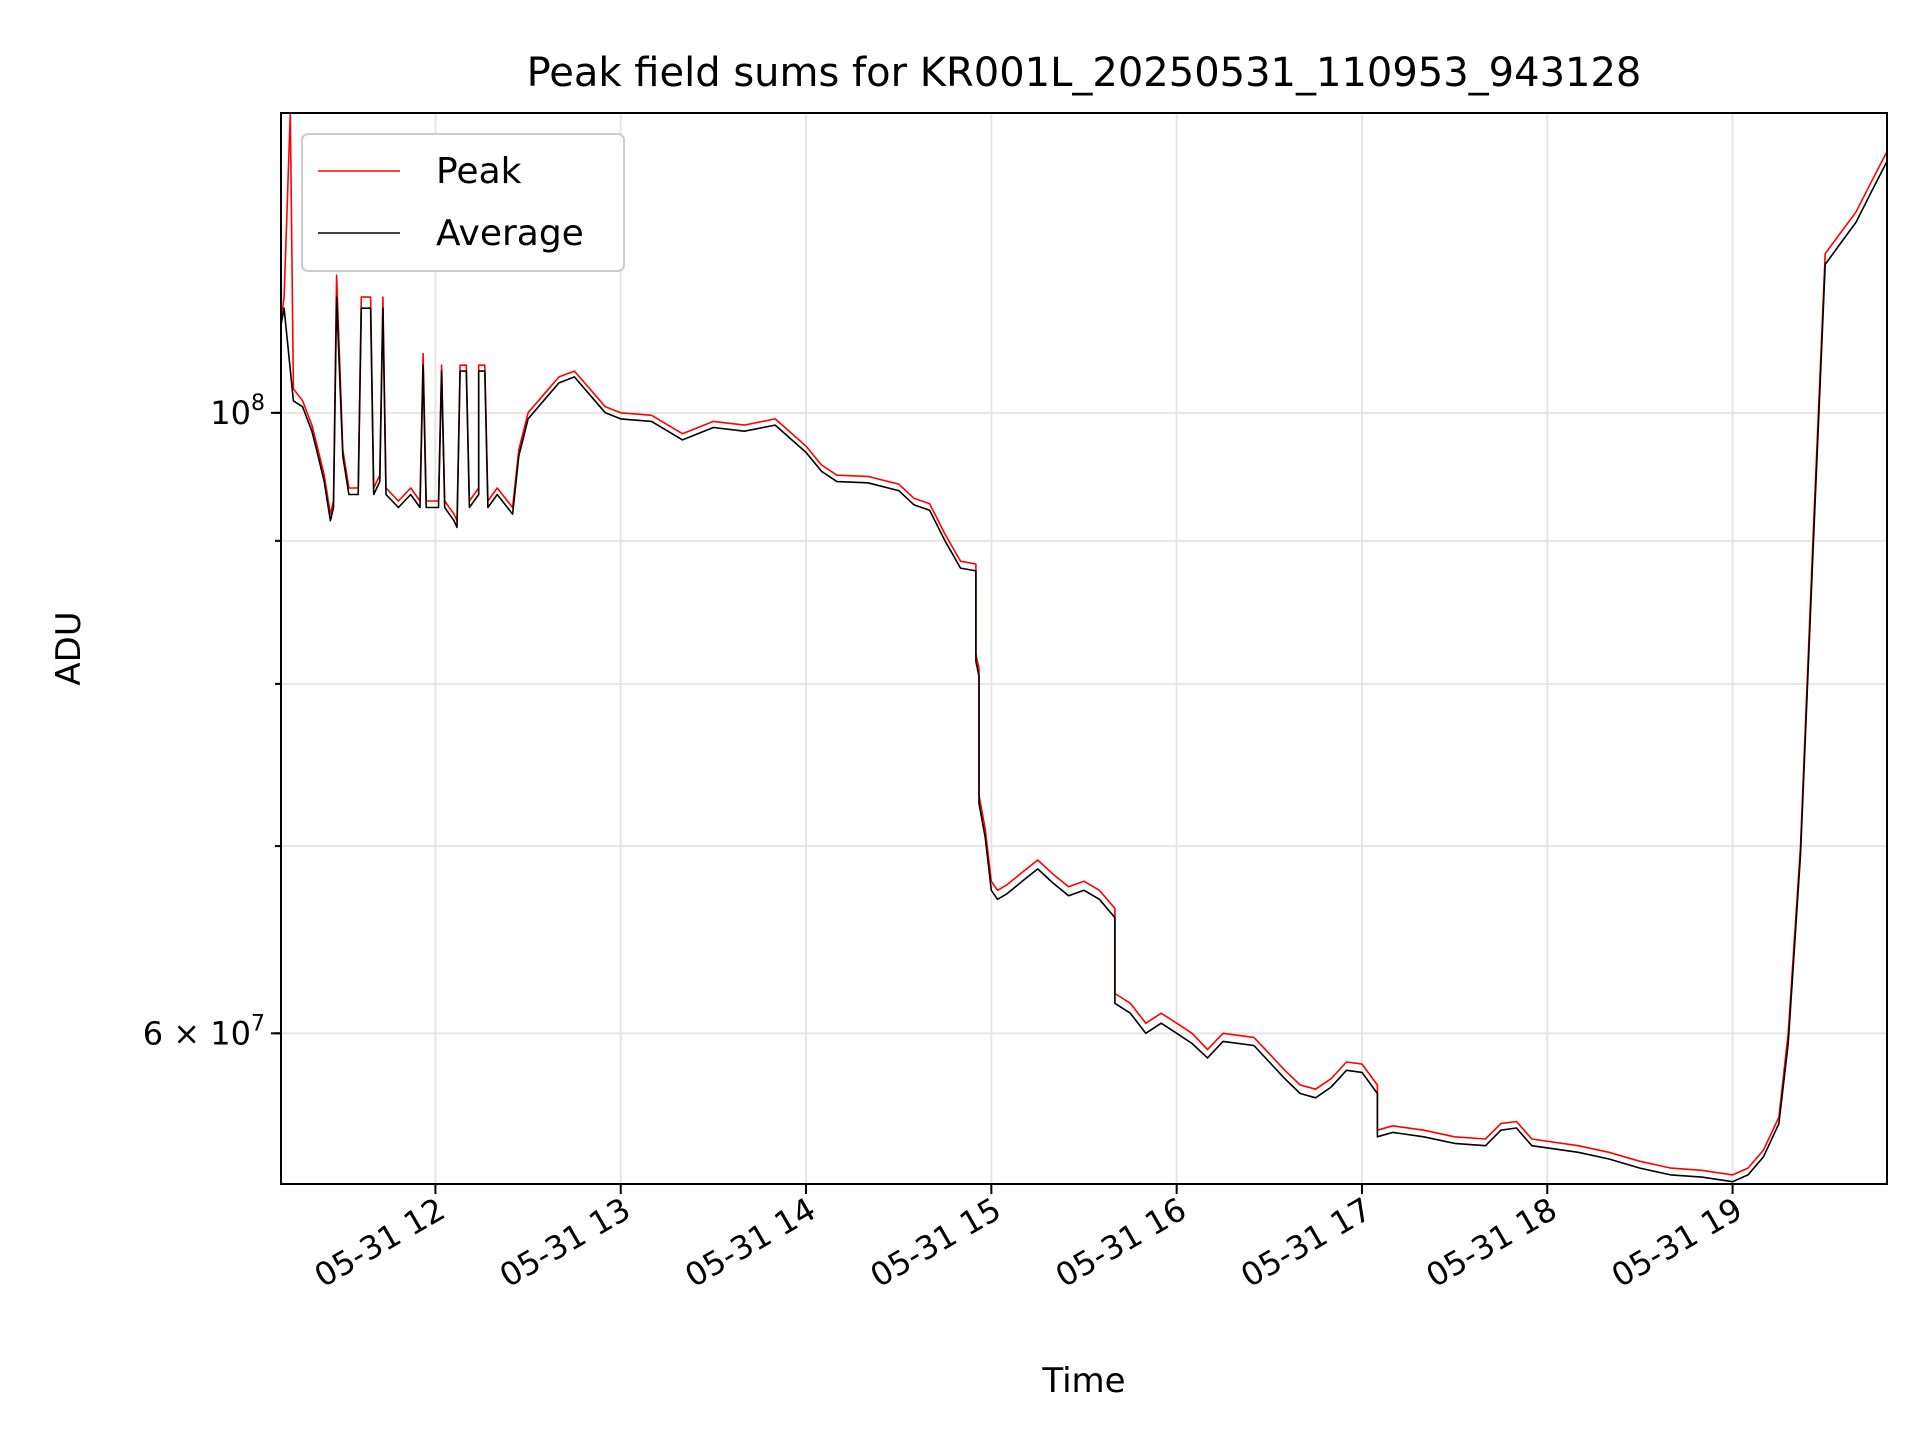 This screenshot has width=1920, height=1440. What do you see at coordinates (1083, 1381) in the screenshot?
I see `x-axis-label: Time` at bounding box center [1083, 1381].